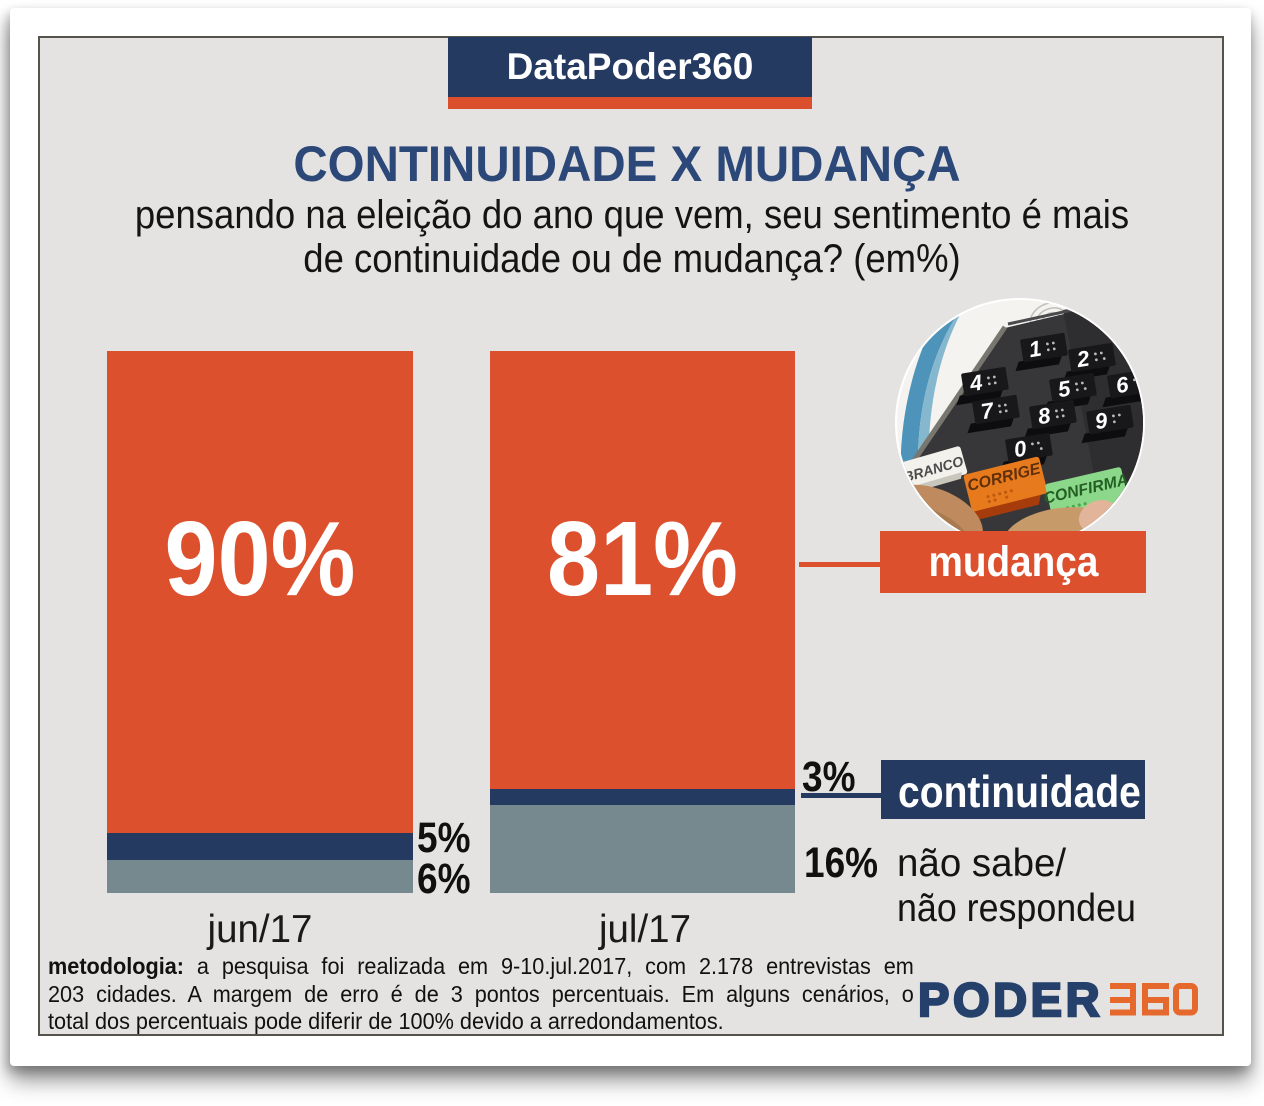 The height and width of the screenshot is (1106, 1264). Describe the element at coordinates (1101, 420) in the screenshot. I see `svg-text: 9` at that location.